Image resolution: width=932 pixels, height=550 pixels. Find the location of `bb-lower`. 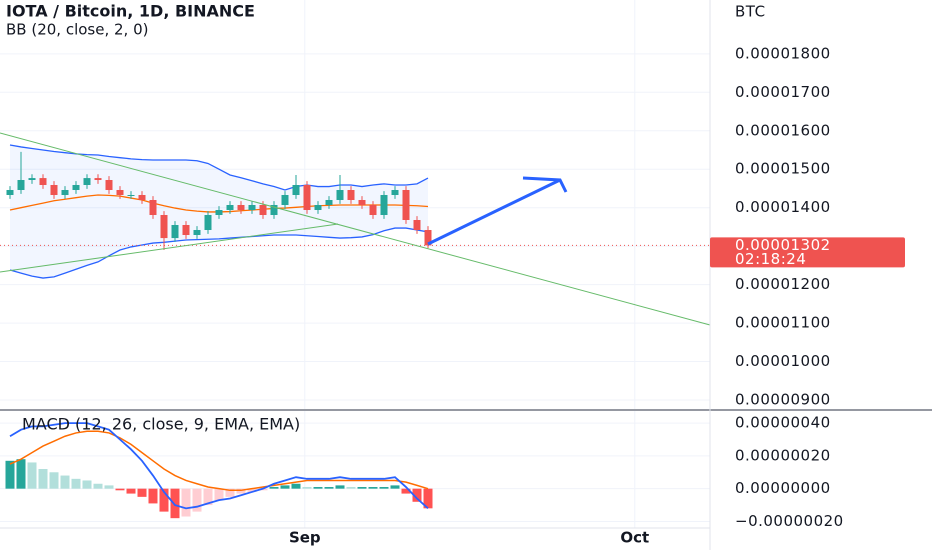

bb-lower is located at coordinates (219, 253).